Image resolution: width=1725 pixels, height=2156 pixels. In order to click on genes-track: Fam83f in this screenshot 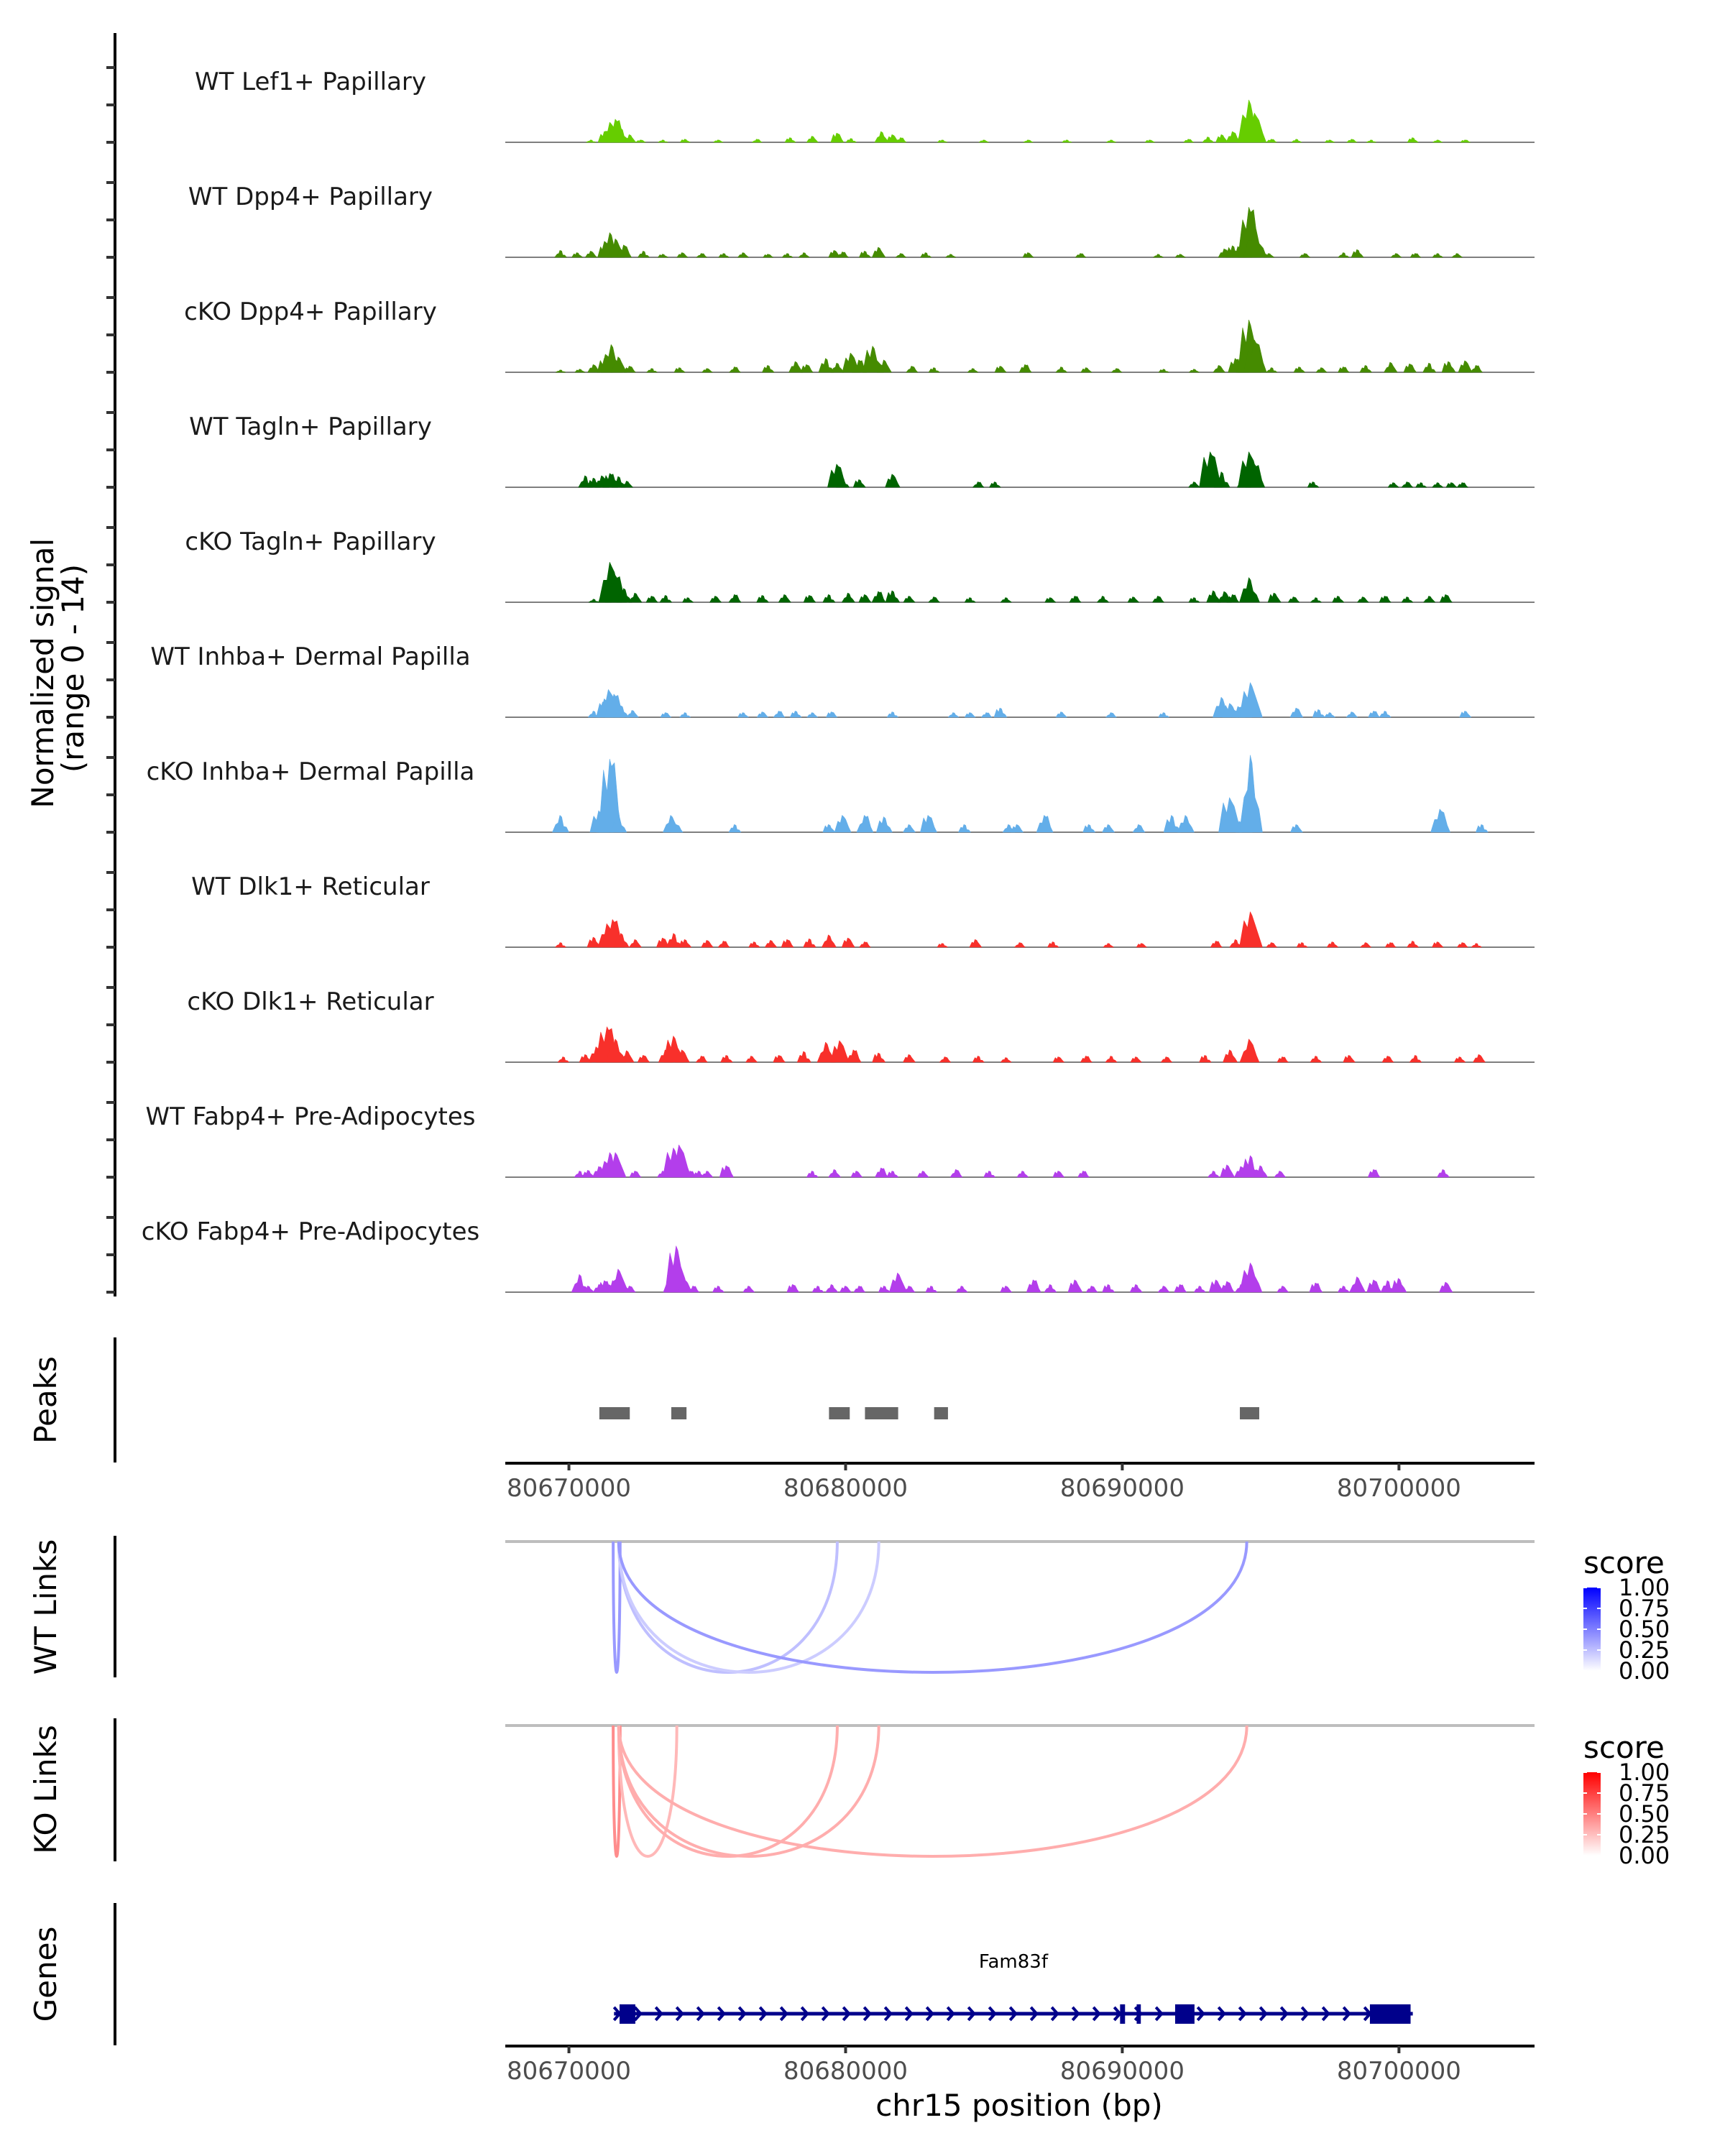, I will do `click(1012, 1987)`.